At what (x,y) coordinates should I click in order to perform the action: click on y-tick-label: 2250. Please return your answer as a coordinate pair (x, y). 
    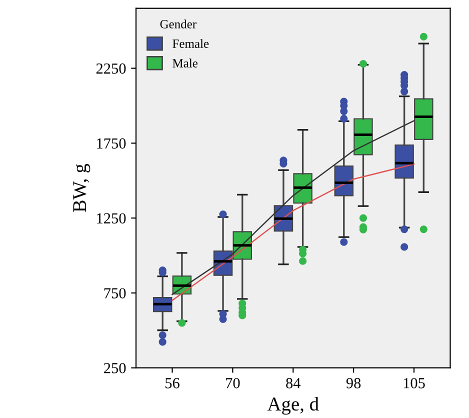
    Looking at the image, I should click on (111, 68).